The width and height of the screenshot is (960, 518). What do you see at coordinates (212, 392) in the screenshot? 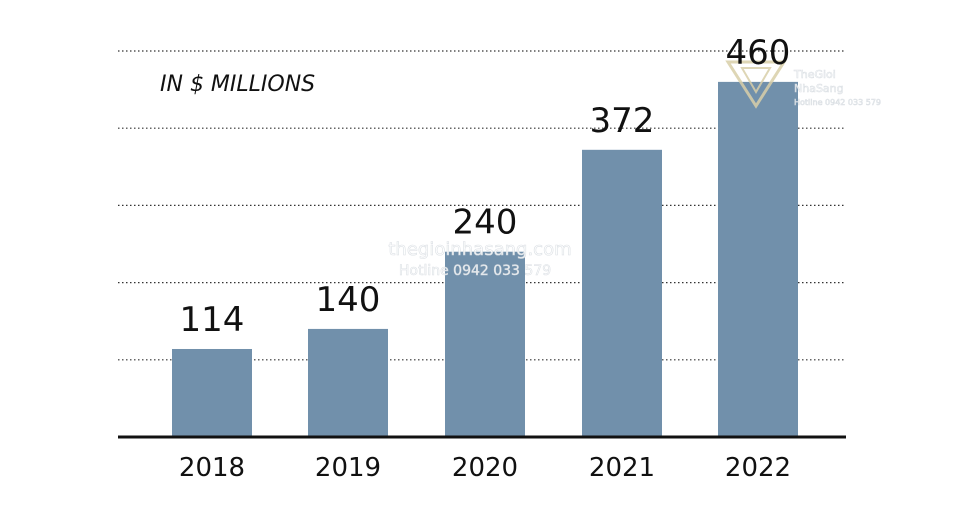
I see `bar-2018` at bounding box center [212, 392].